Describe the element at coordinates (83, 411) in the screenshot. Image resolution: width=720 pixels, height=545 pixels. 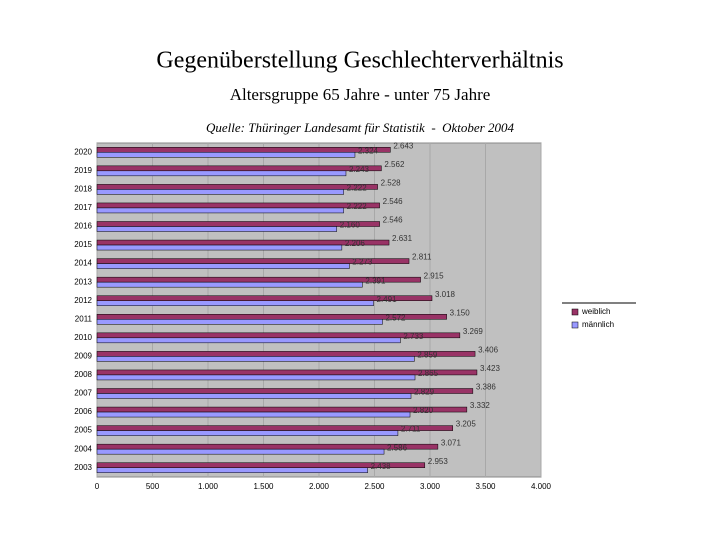
I see `y-tick-label: 2006` at that location.